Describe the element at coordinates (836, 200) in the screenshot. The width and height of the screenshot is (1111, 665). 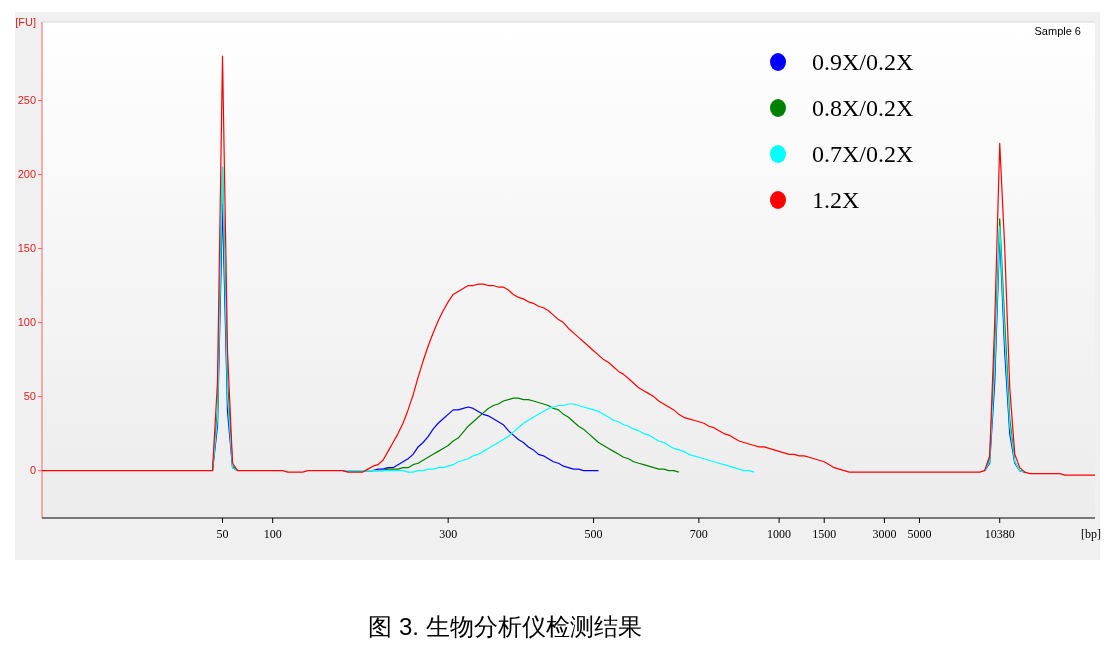
I see `legend-label: 1.2X` at that location.